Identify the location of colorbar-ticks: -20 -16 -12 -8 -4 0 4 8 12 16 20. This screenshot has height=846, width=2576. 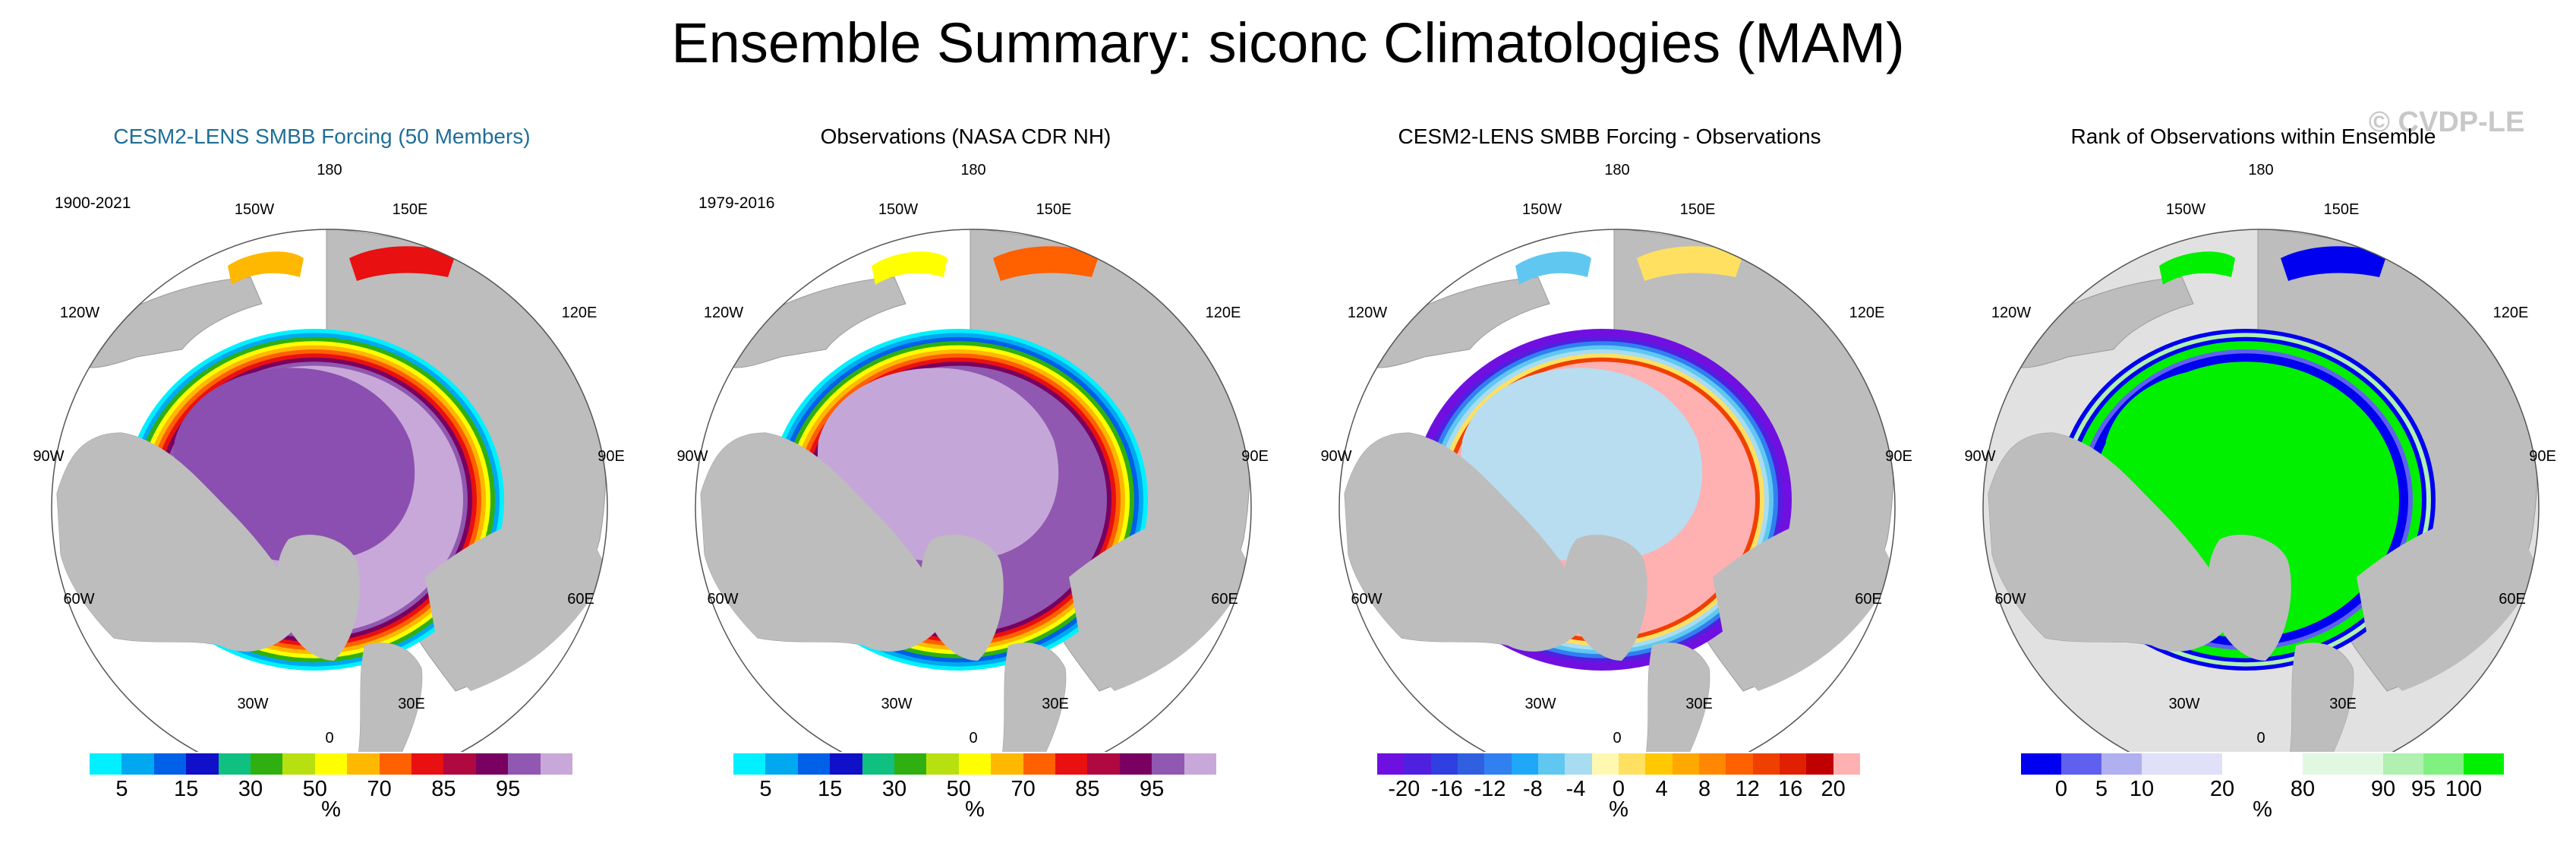
(1618, 792).